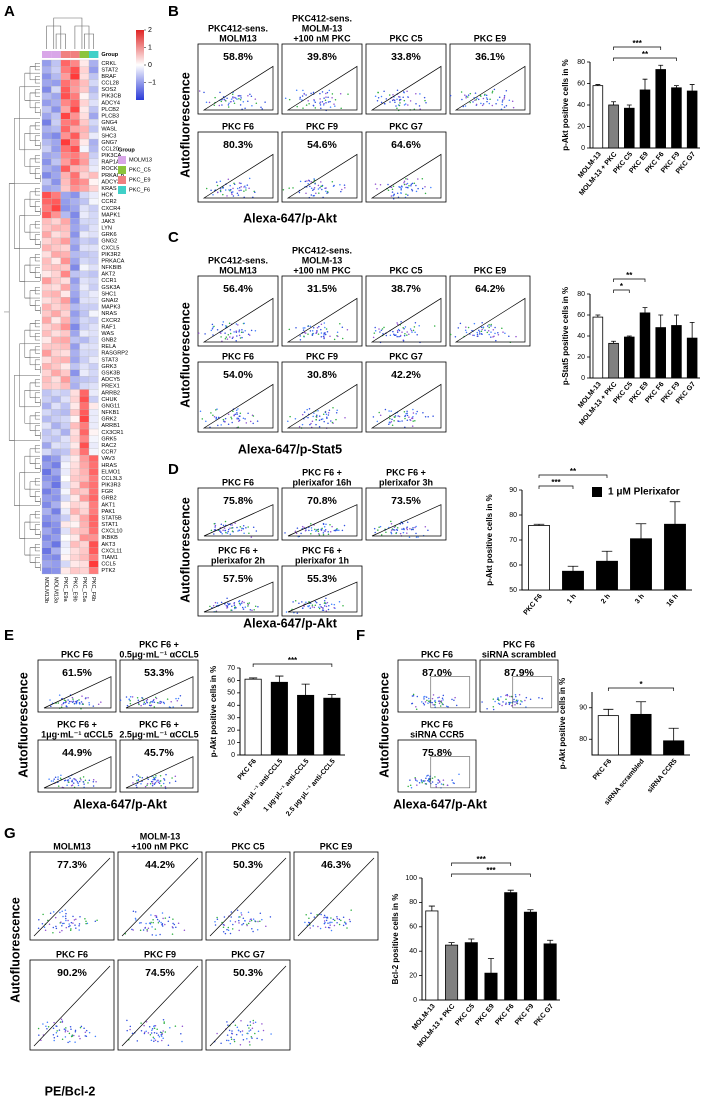 The width and height of the screenshot is (709, 1104). Describe the element at coordinates (238, 482) in the screenshot. I see `flow-plot-title: PKC F6` at that location.